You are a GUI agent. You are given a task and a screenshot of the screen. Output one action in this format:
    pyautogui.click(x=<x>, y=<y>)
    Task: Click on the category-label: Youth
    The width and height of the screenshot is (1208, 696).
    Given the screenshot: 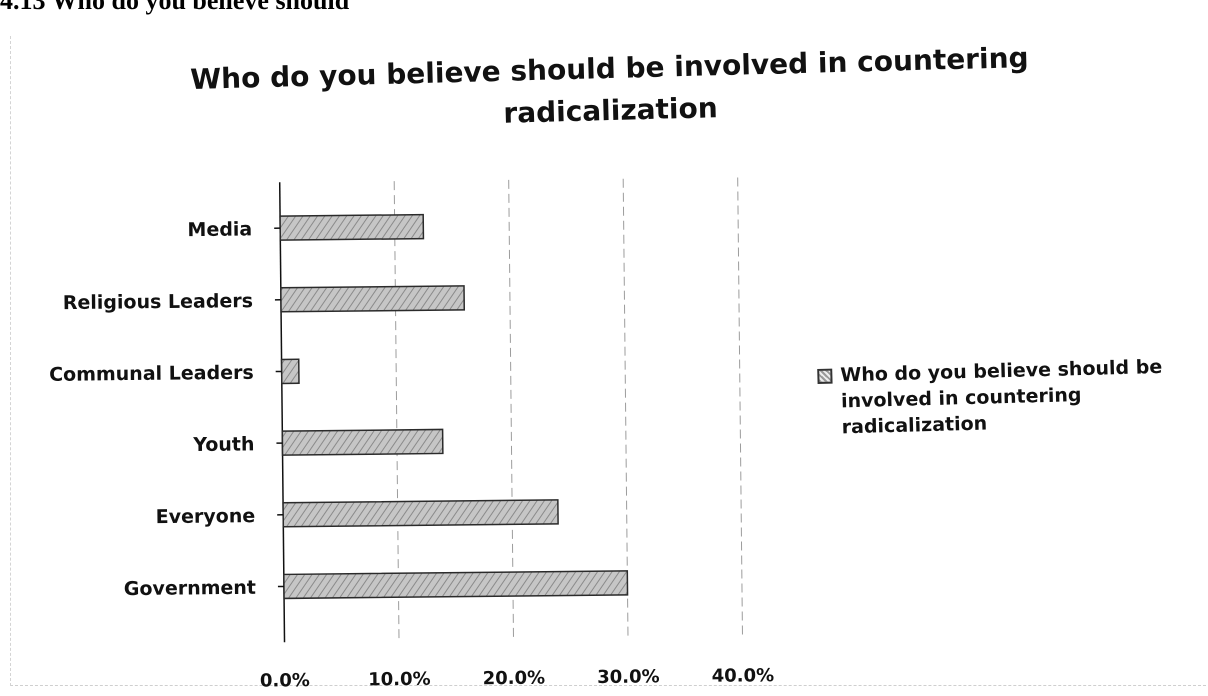 What is the action you would take?
    pyautogui.click(x=223, y=444)
    